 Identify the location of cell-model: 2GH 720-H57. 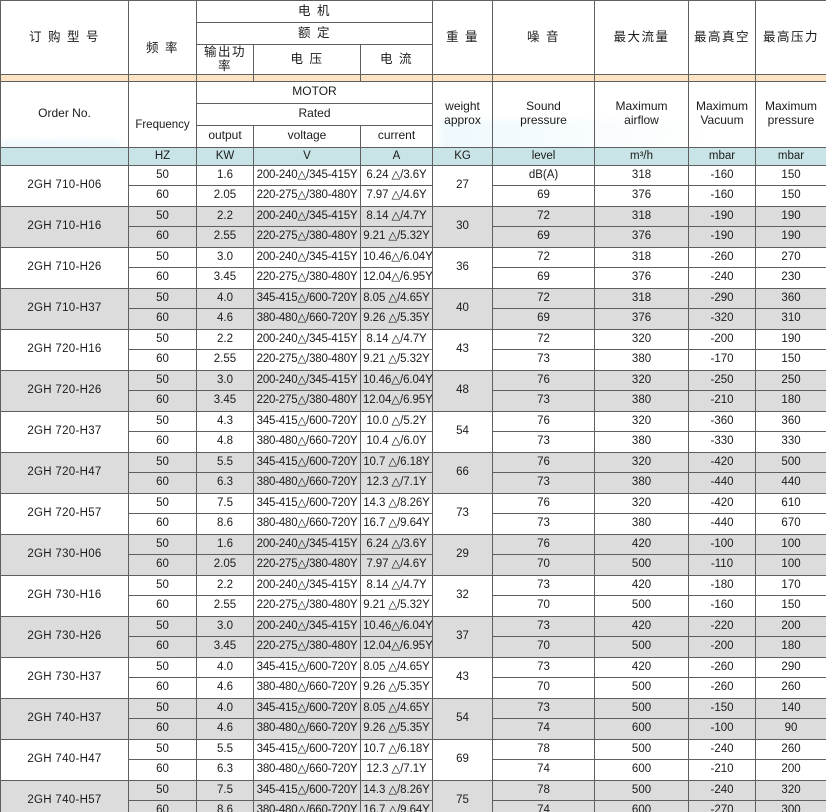
(64, 513).